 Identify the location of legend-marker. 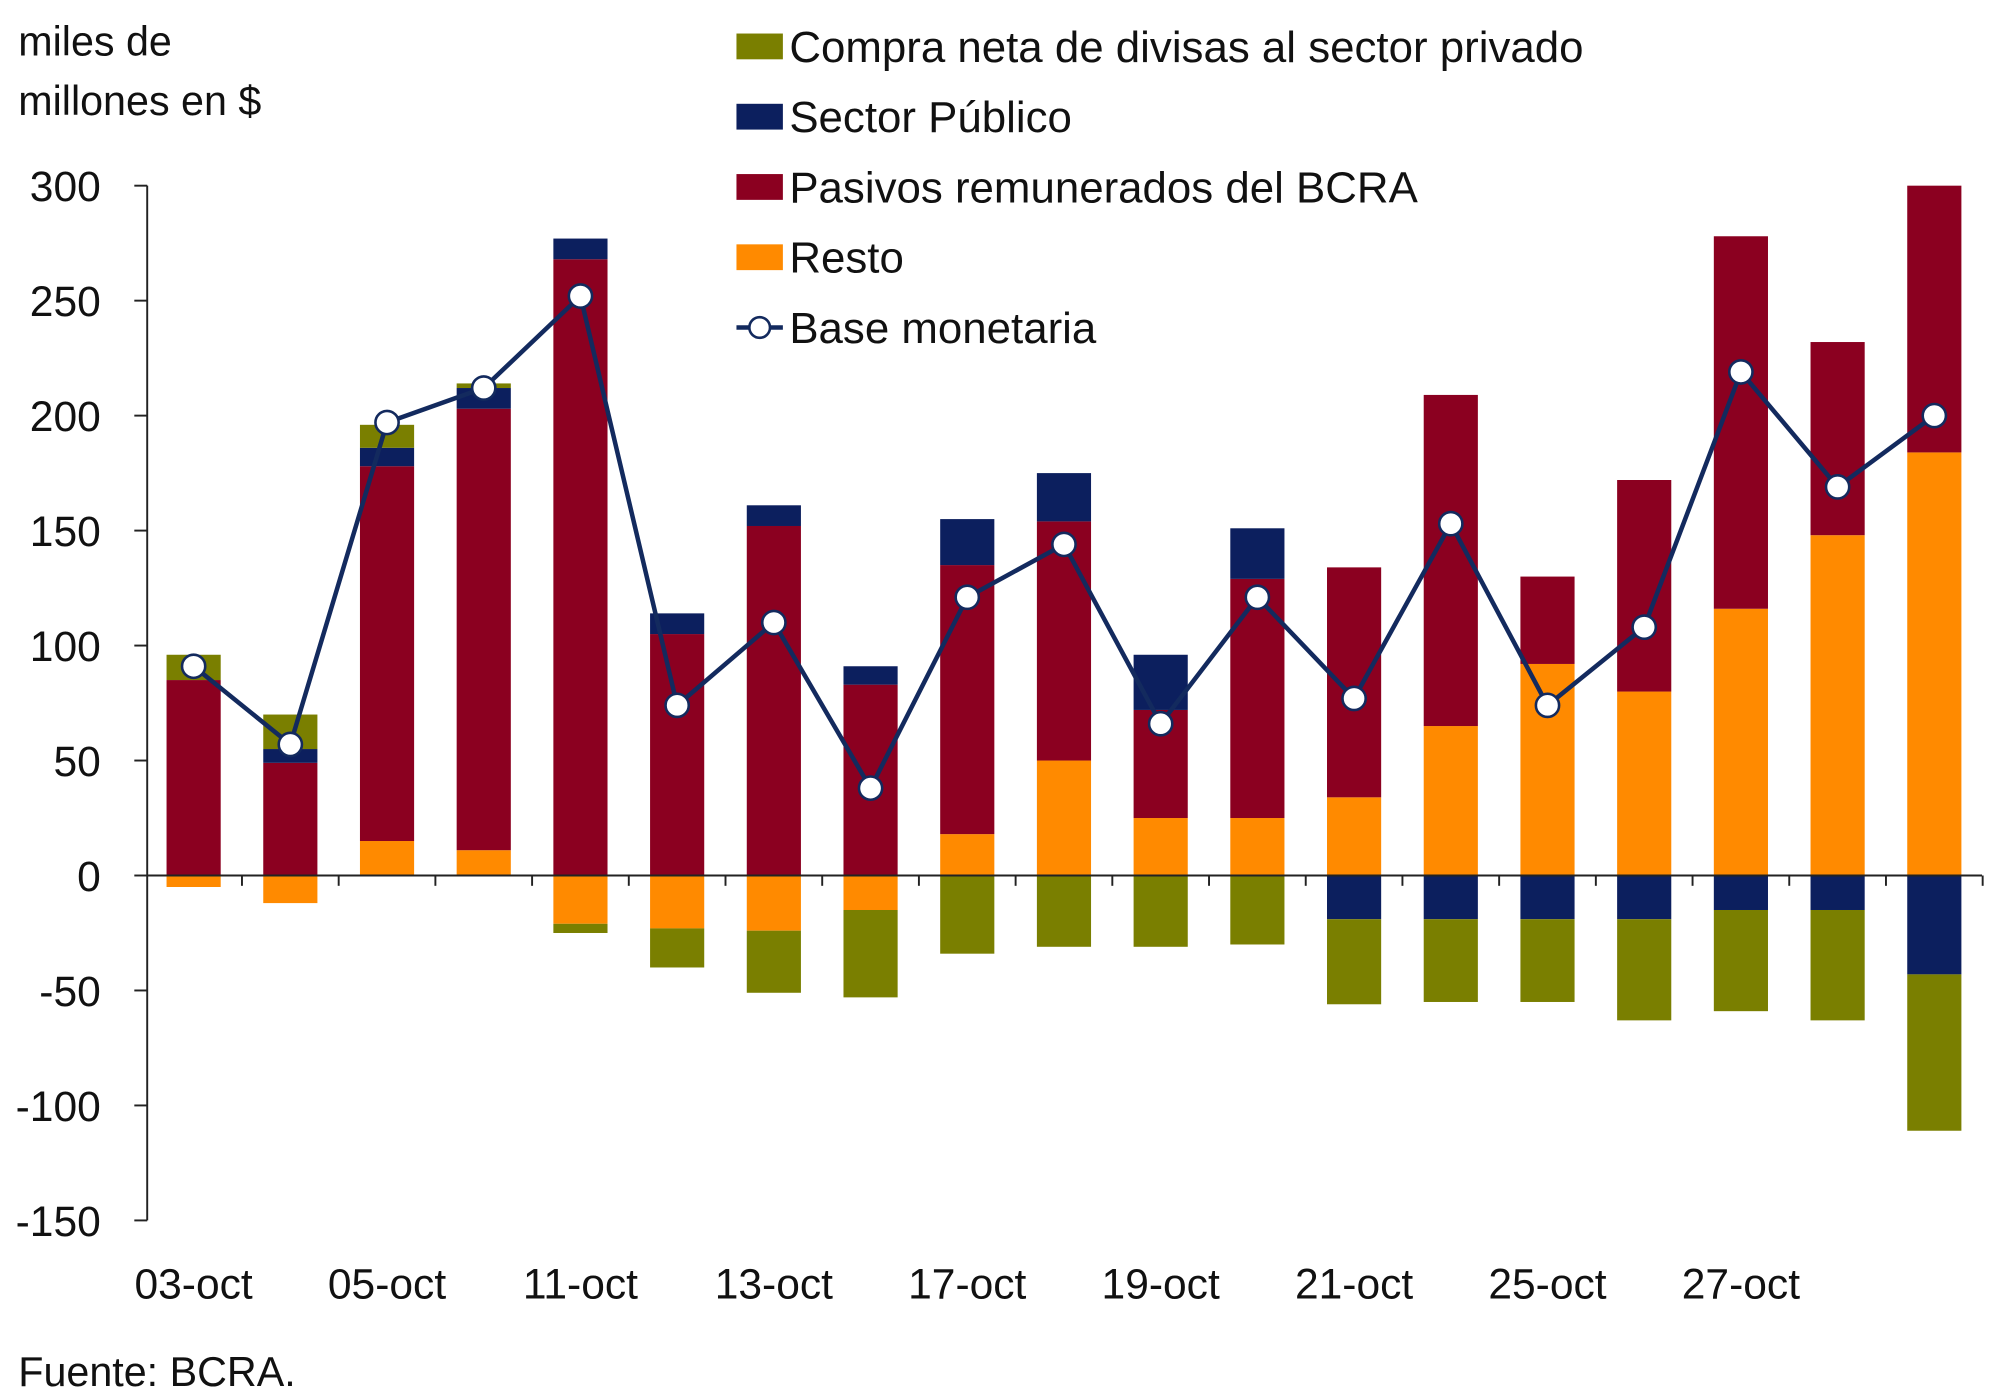
(760, 327).